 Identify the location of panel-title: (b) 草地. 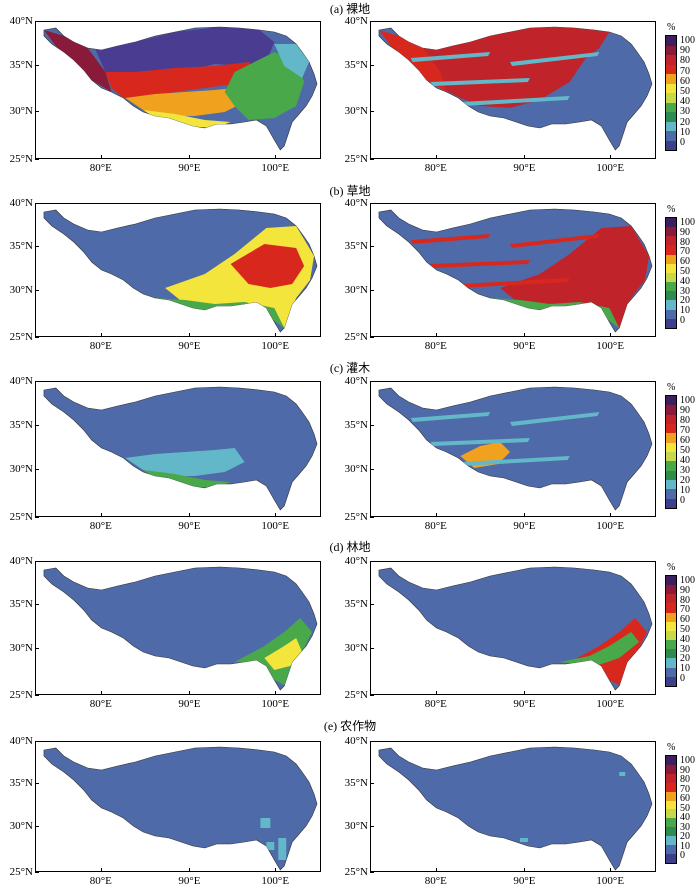
(350, 191).